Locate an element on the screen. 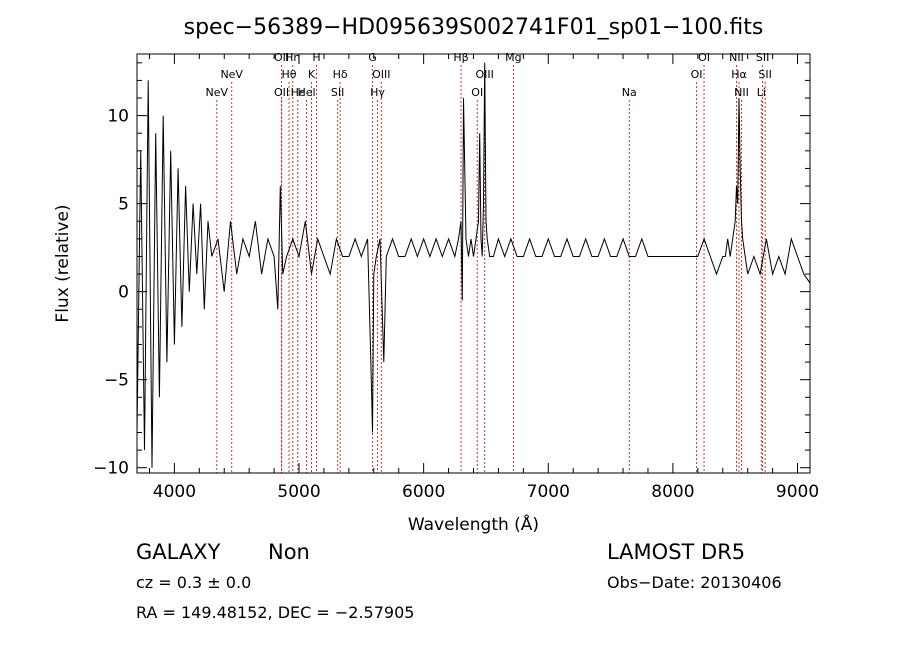  line-marker-label: Hη is located at coordinates (292, 57).